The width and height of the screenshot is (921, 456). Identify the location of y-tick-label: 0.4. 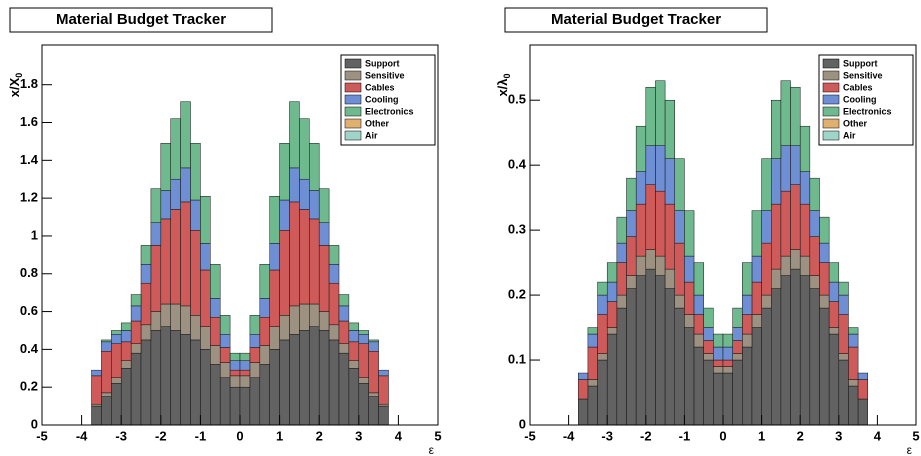
(29, 348).